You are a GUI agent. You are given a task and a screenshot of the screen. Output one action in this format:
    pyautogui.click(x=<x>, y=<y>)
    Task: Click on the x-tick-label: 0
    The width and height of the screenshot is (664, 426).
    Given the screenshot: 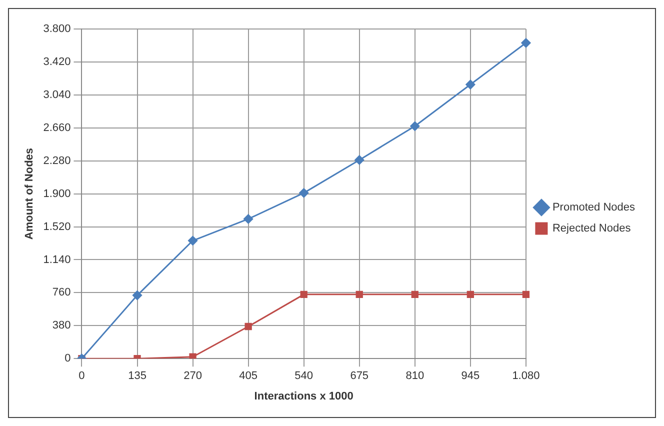 What is the action you would take?
    pyautogui.click(x=81, y=376)
    